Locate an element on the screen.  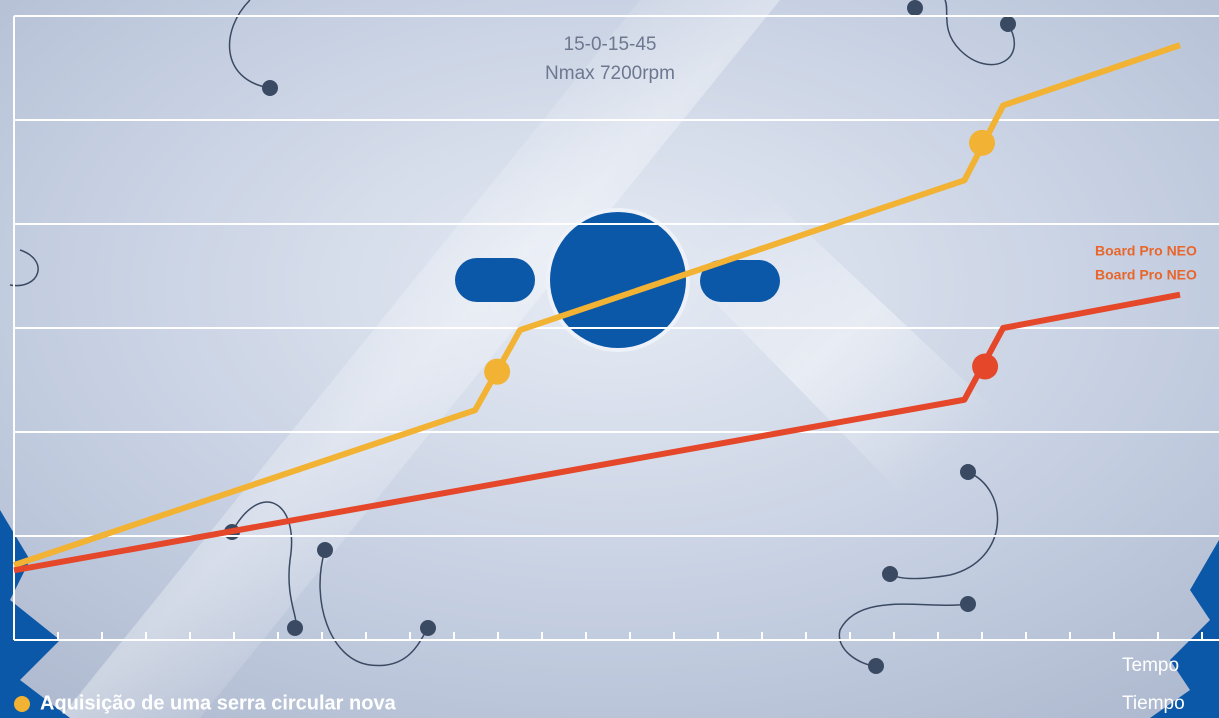
blade-hub is located at coordinates (617, 280).